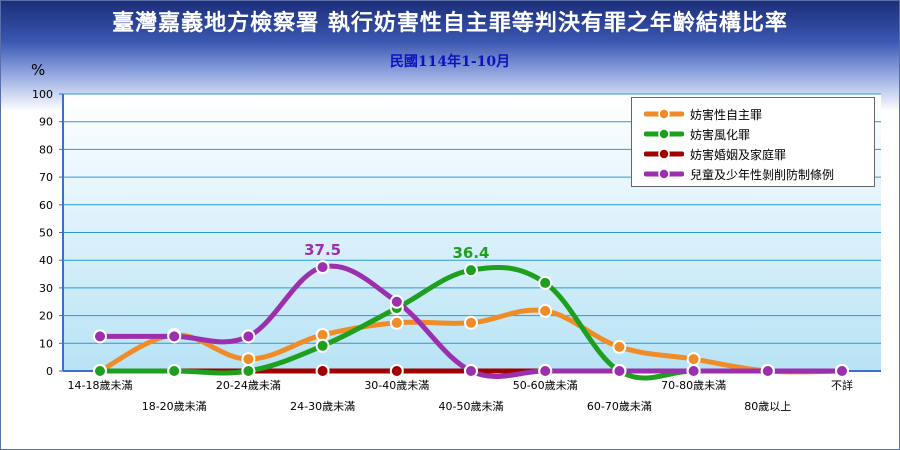 This screenshot has height=450, width=900. I want to click on legend: 妨害性自主罪 妨害風化罪 妨害婚姻及家庭罪 兒童及少年性剝削防制條例, so click(753, 142).